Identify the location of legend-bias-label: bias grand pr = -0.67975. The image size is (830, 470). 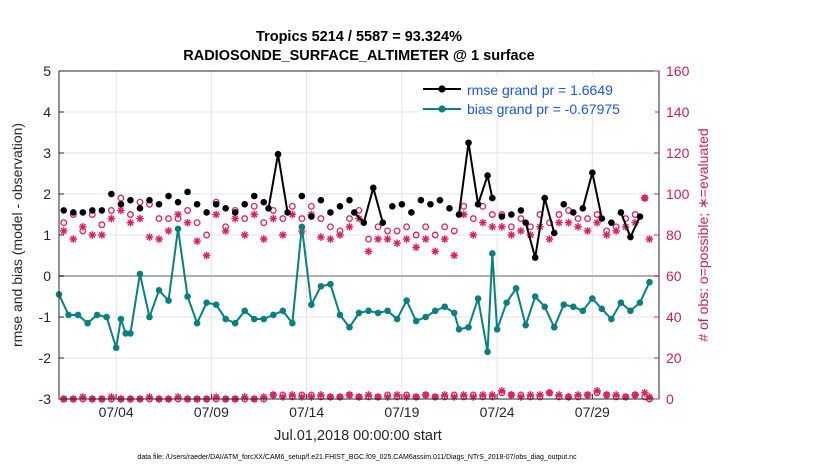
(543, 109).